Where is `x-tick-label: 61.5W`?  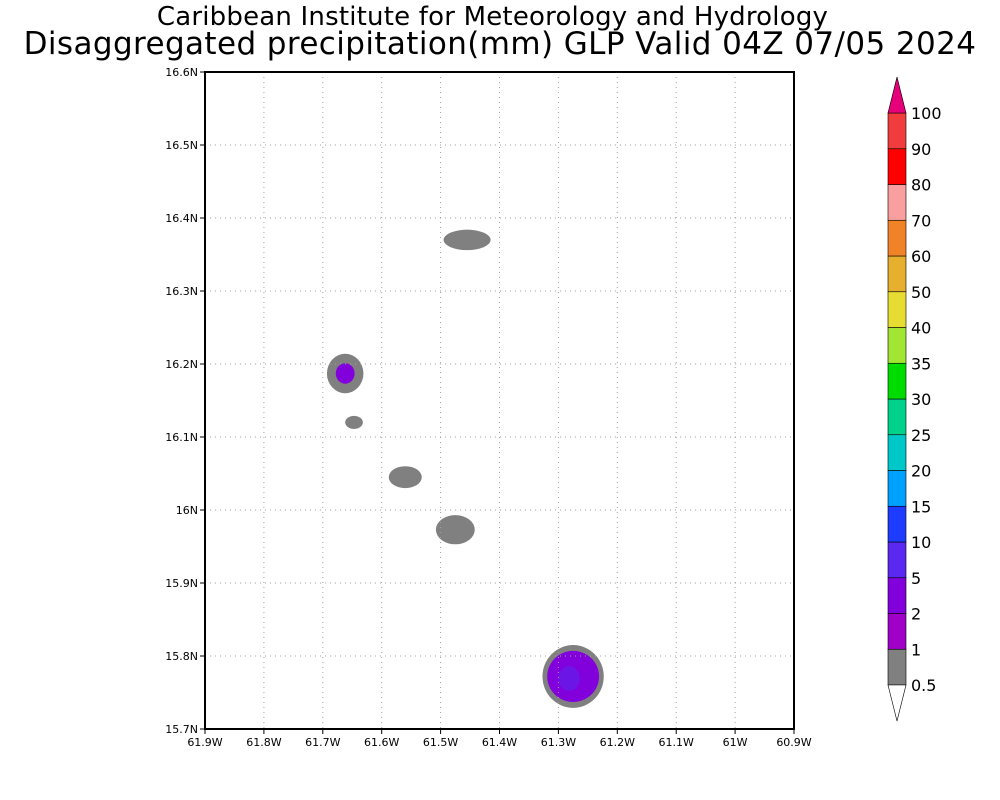 x-tick-label: 61.5W is located at coordinates (440, 742).